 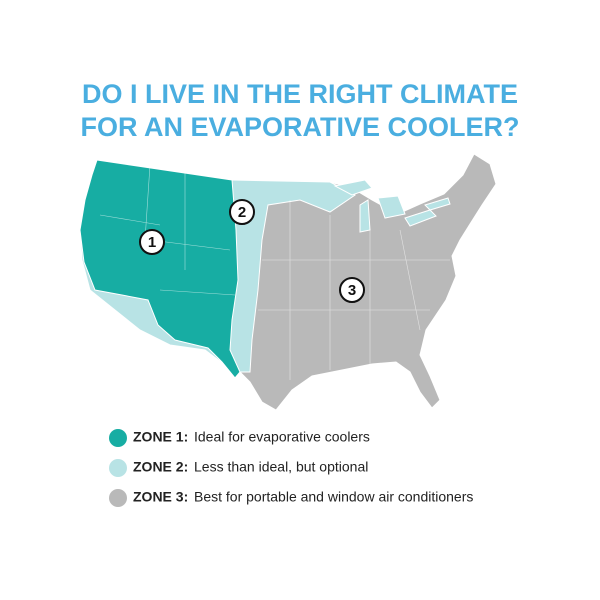 I want to click on marker-label: 2, so click(x=242, y=212).